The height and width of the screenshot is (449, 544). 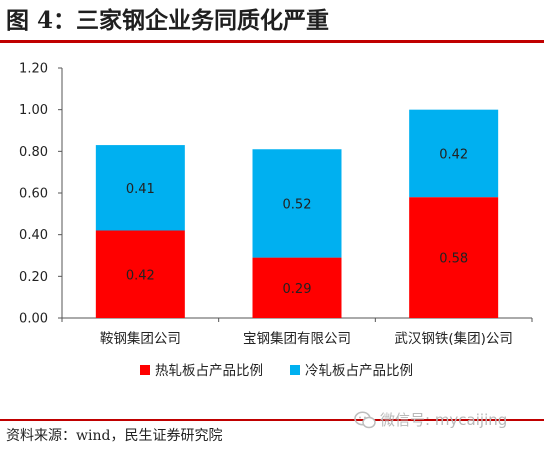 What do you see at coordinates (365, 419) in the screenshot?
I see `wechat-icon` at bounding box center [365, 419].